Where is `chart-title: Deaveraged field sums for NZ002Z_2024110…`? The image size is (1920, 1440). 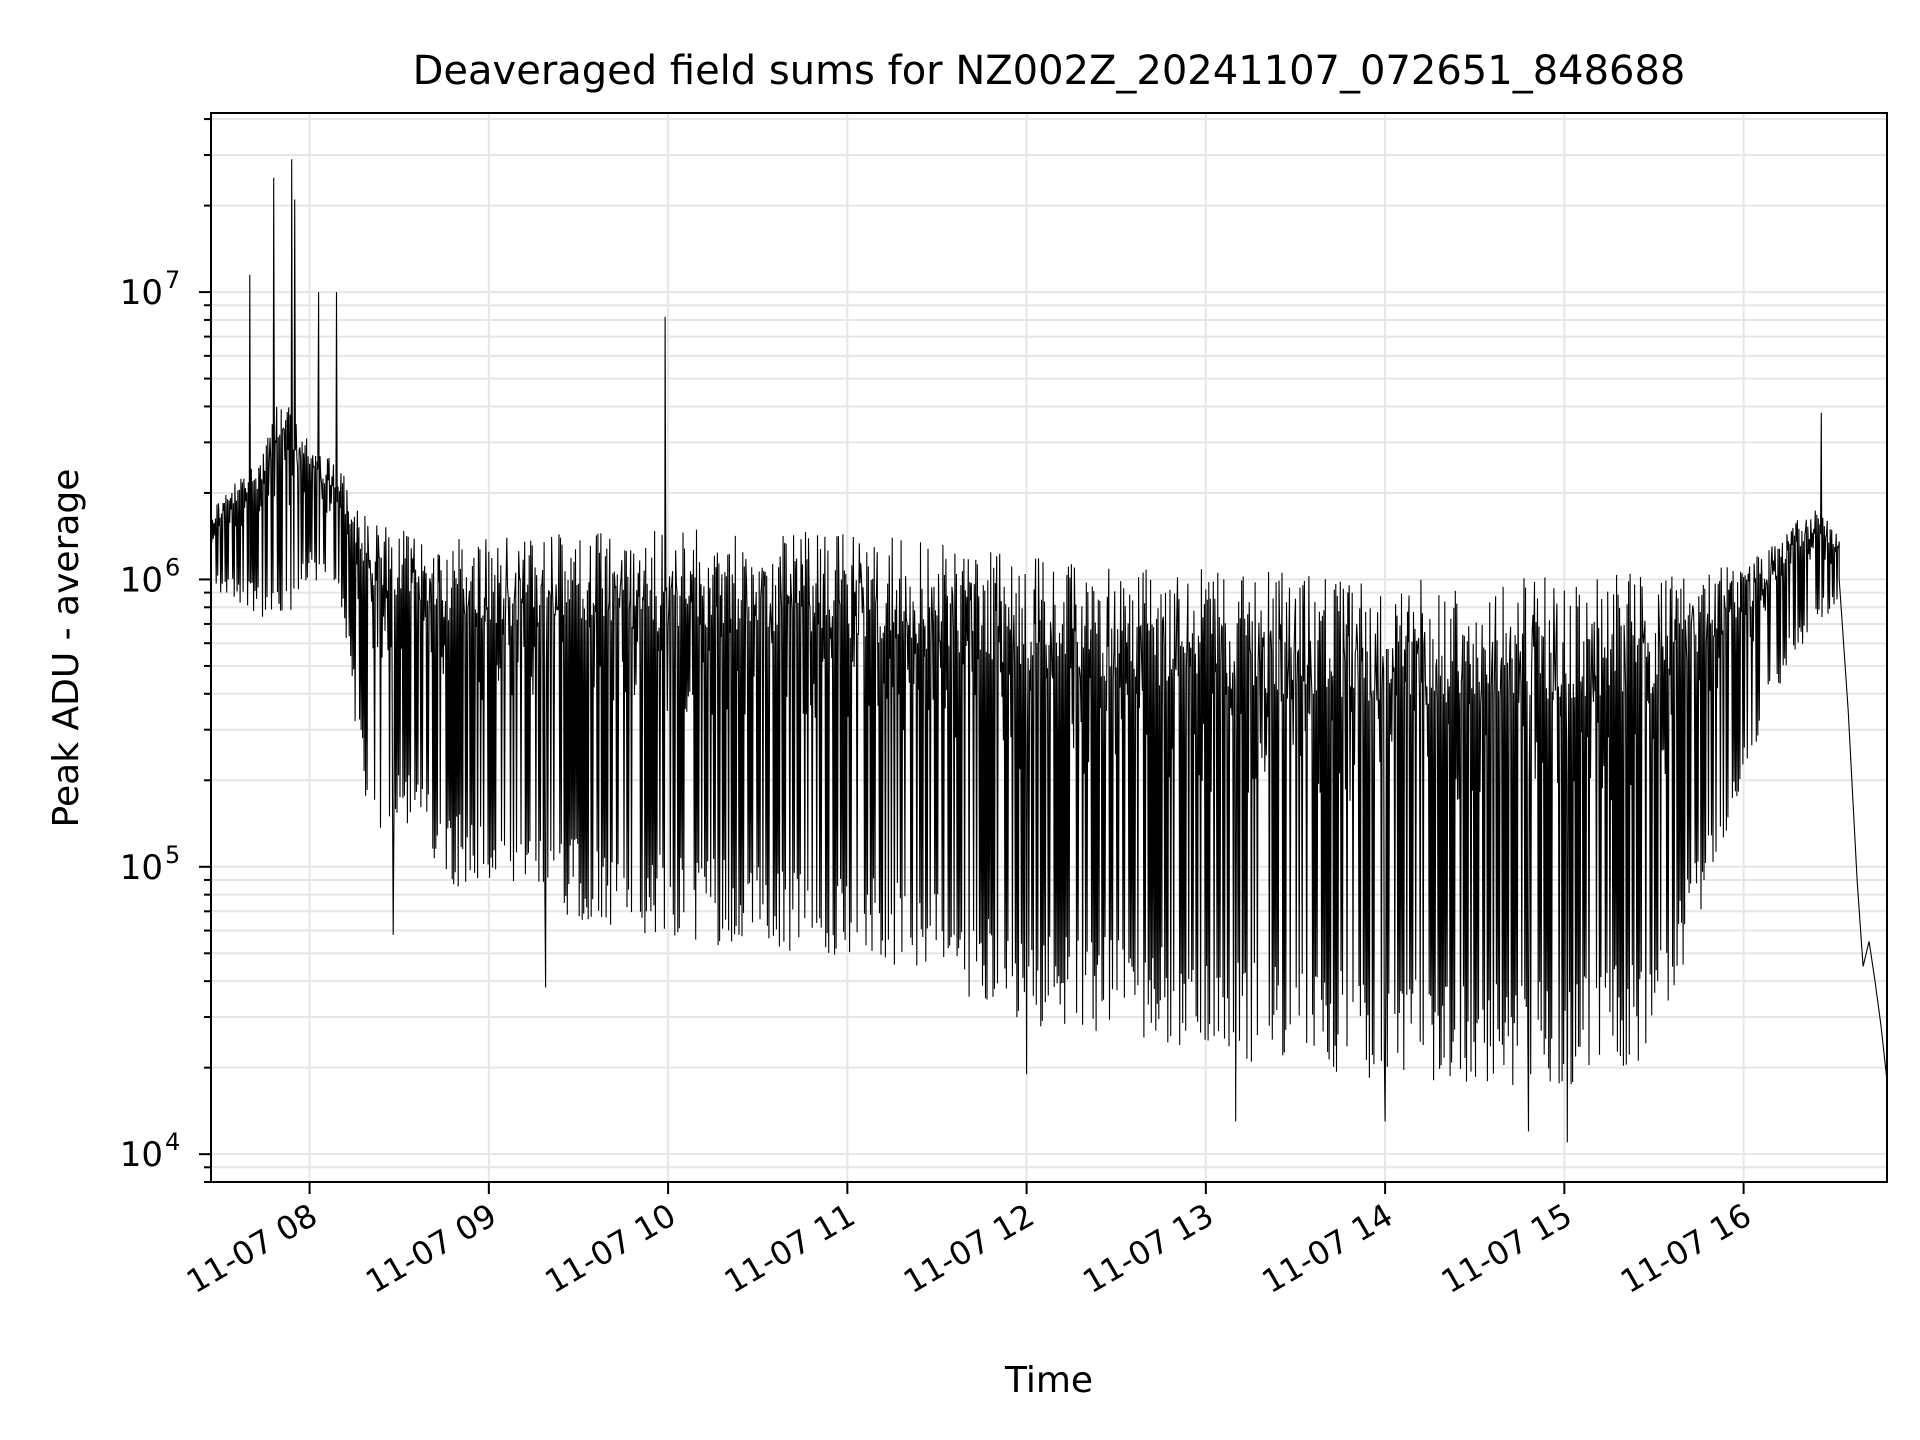
chart-title: Deaveraged field sums for NZ002Z_2024110… is located at coordinates (1049, 71).